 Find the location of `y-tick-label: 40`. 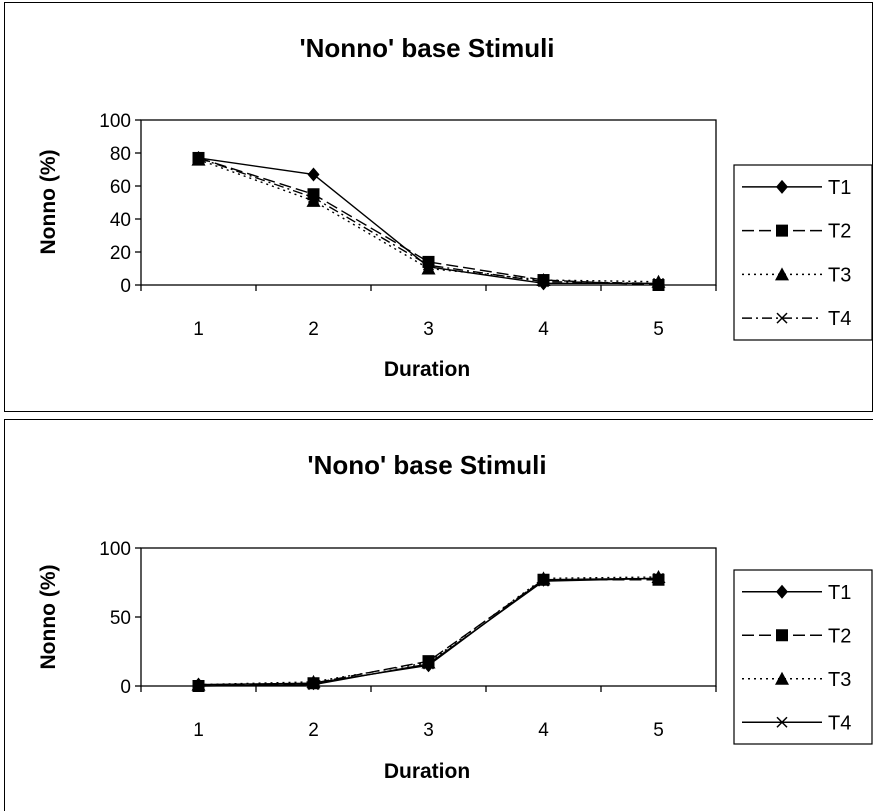

y-tick-label: 40 is located at coordinates (120, 220).